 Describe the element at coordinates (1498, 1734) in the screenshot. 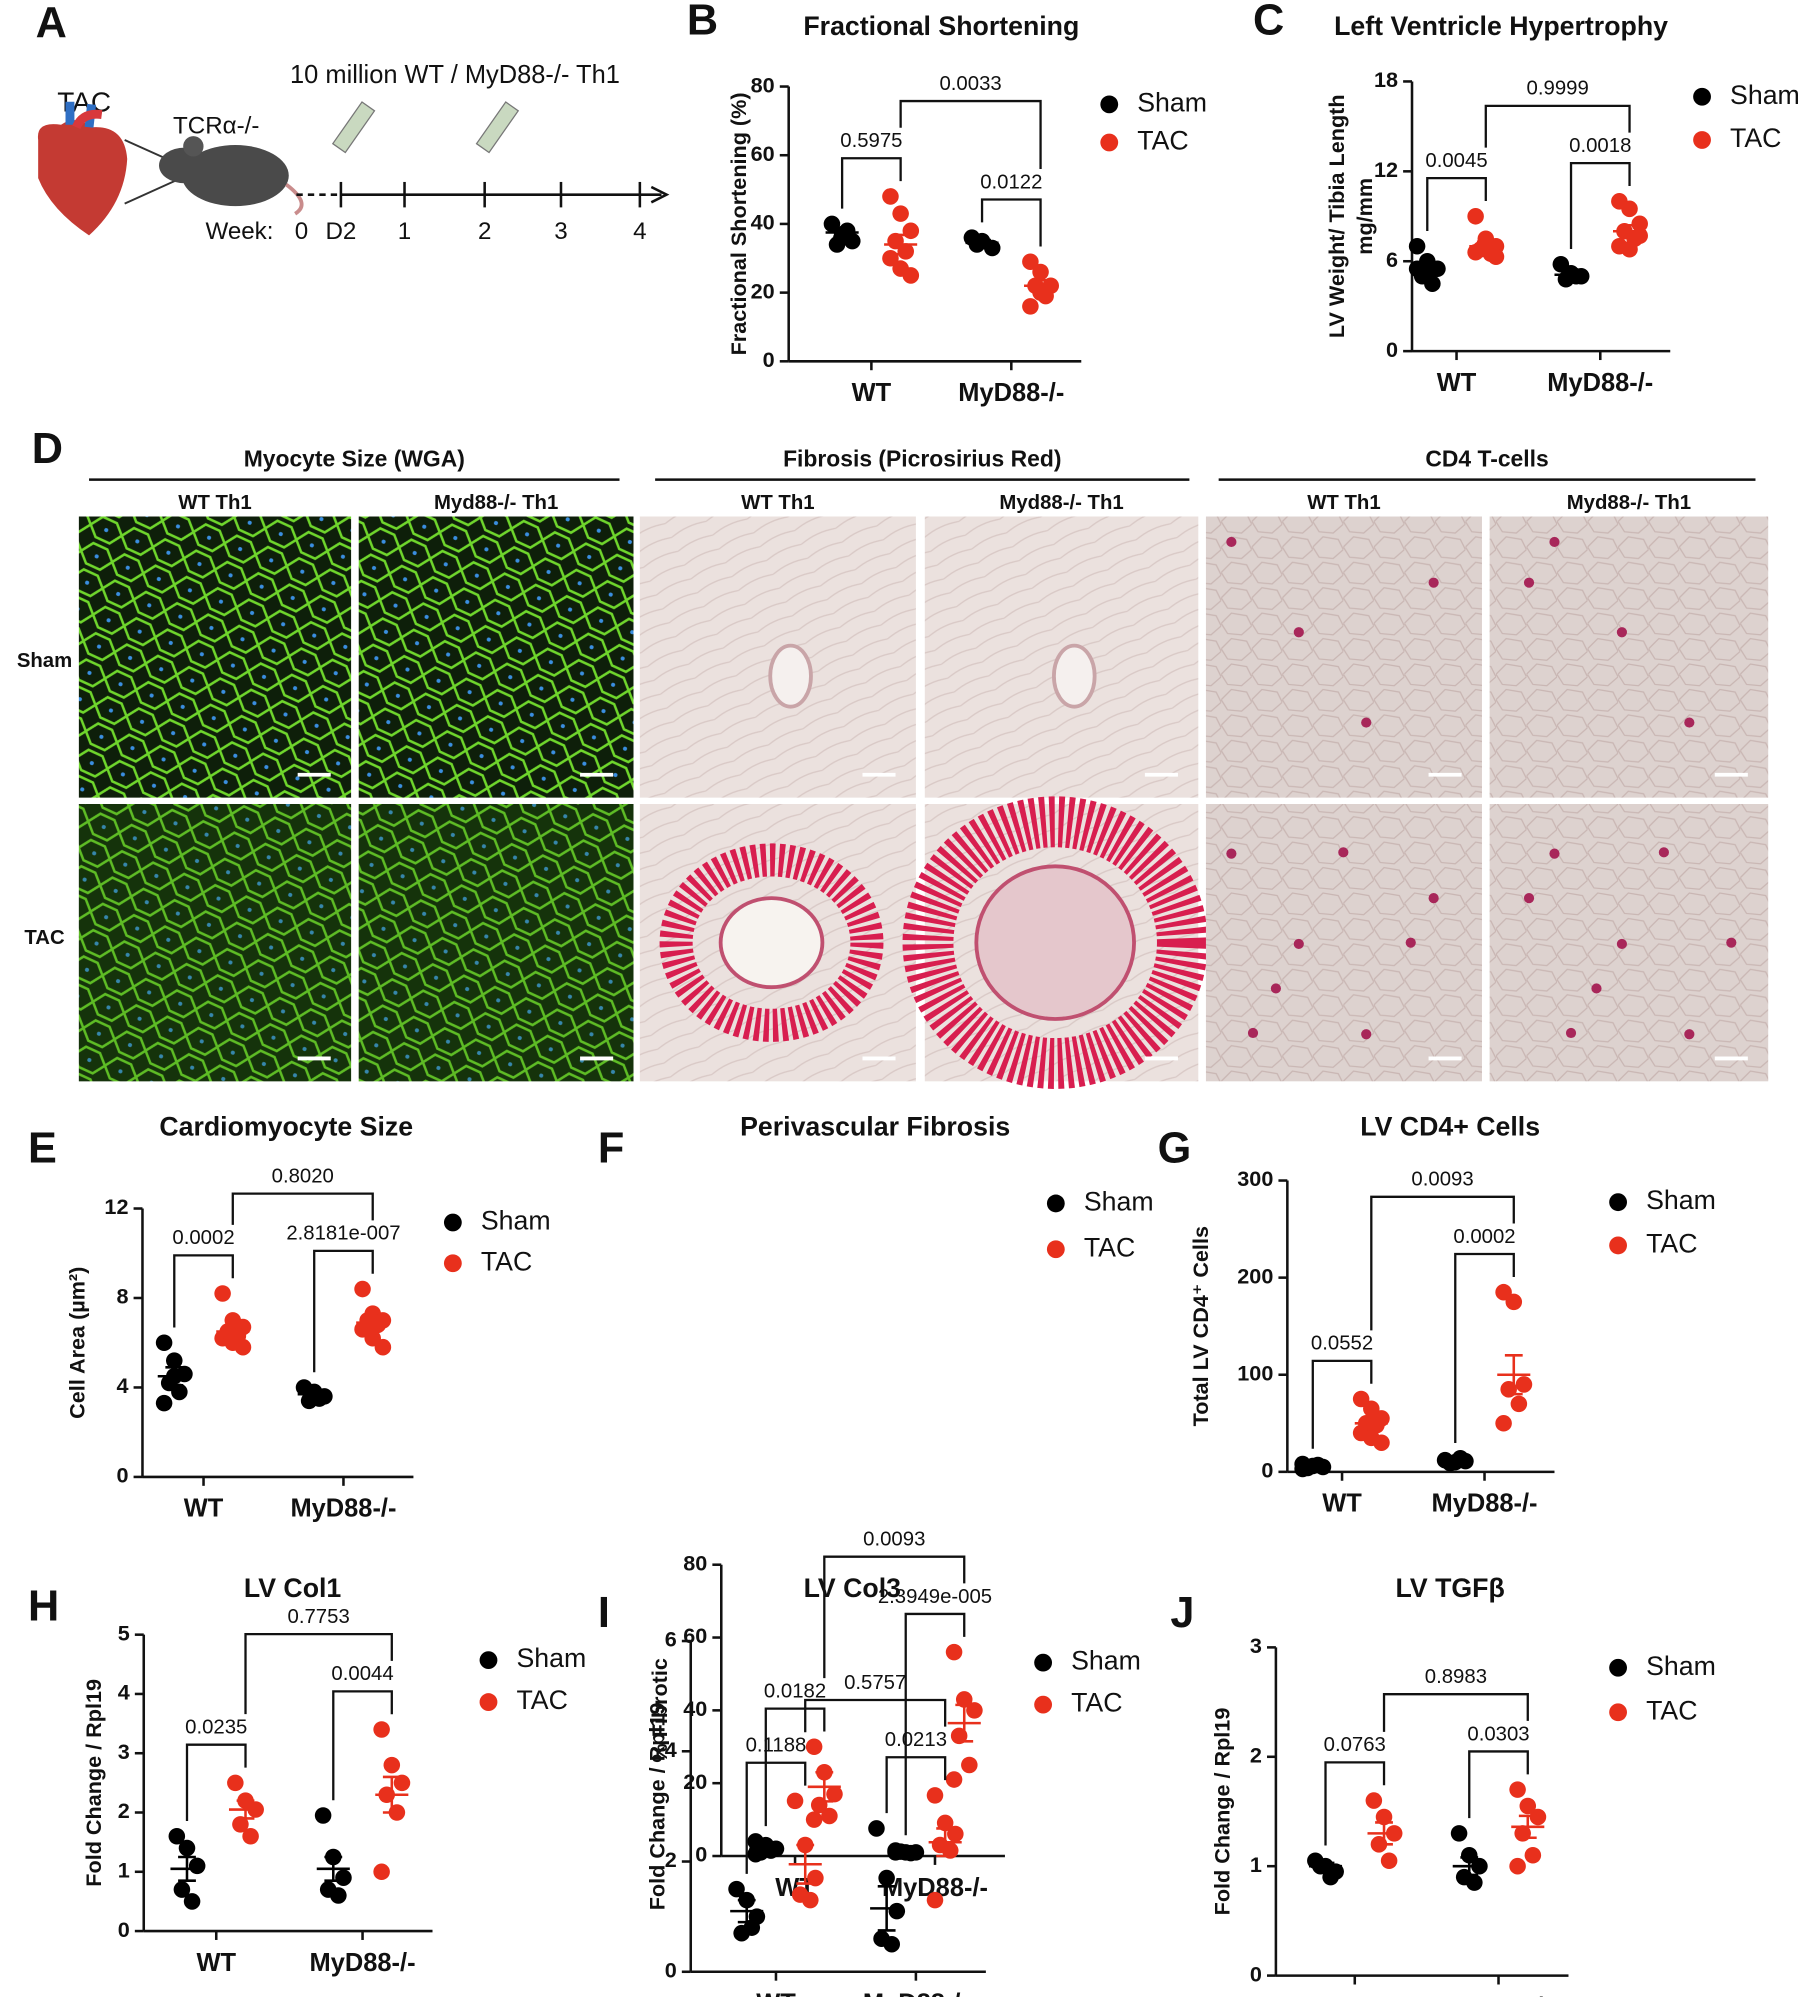

I see `p-value: 0.0303` at that location.